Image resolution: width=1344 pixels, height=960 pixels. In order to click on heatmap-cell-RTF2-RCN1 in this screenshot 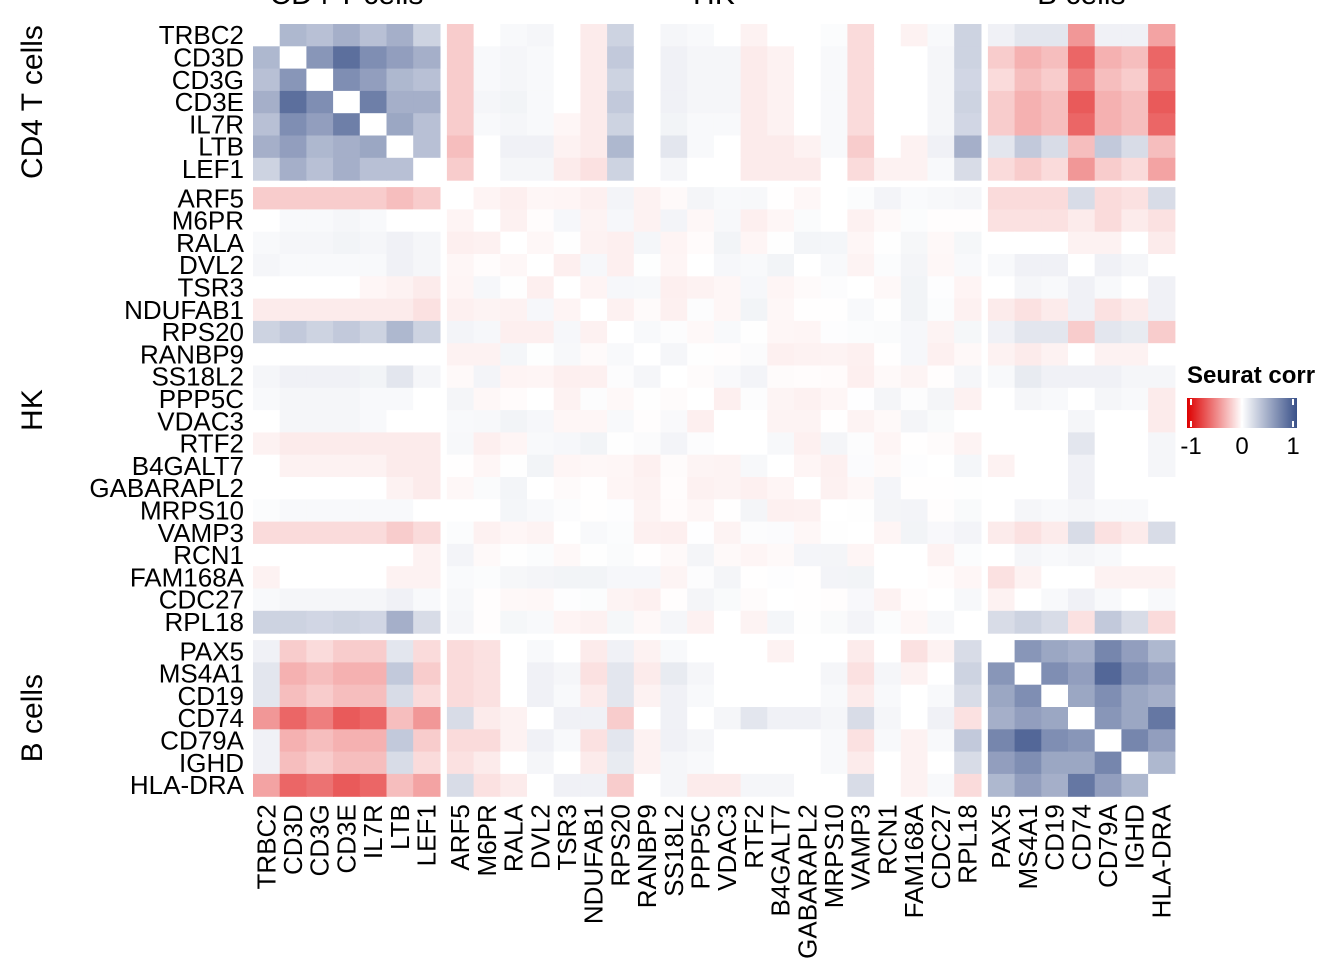, I will do `click(888, 444)`.